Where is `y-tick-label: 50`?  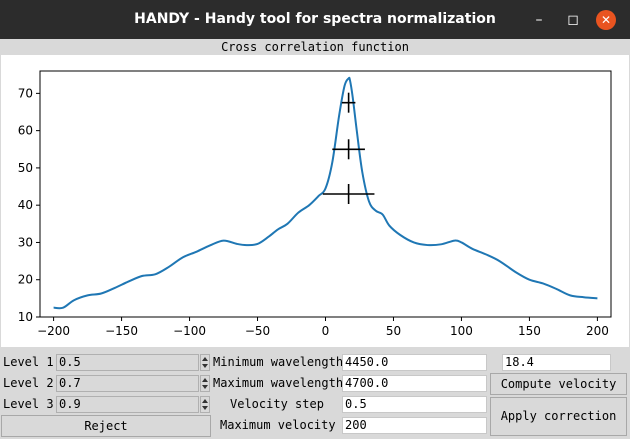 y-tick-label: 50 is located at coordinates (25, 168).